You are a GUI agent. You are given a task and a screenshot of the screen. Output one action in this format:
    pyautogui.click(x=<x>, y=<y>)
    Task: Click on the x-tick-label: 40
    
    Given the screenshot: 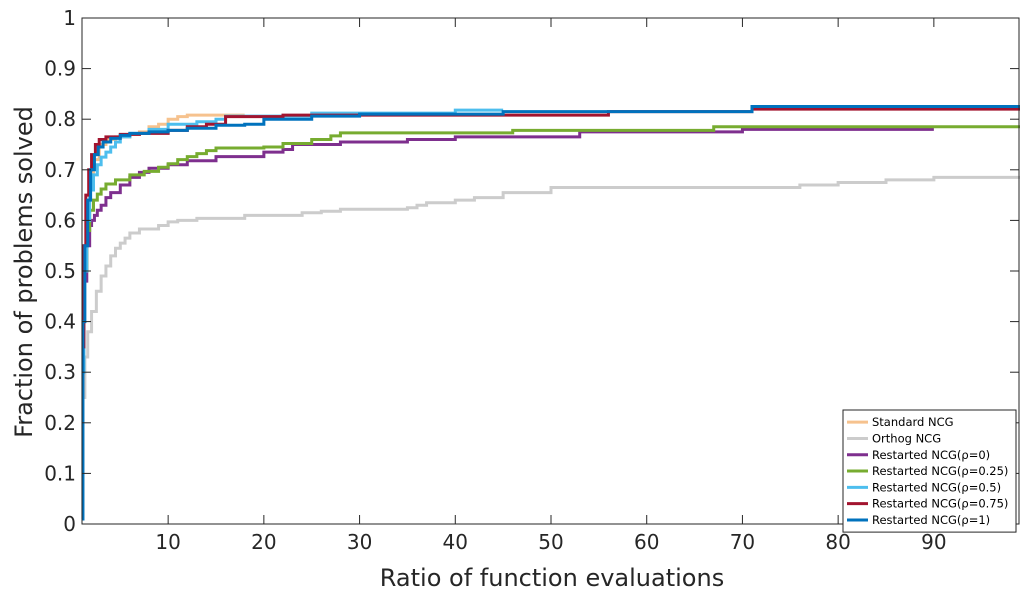 What is the action you would take?
    pyautogui.click(x=455, y=542)
    